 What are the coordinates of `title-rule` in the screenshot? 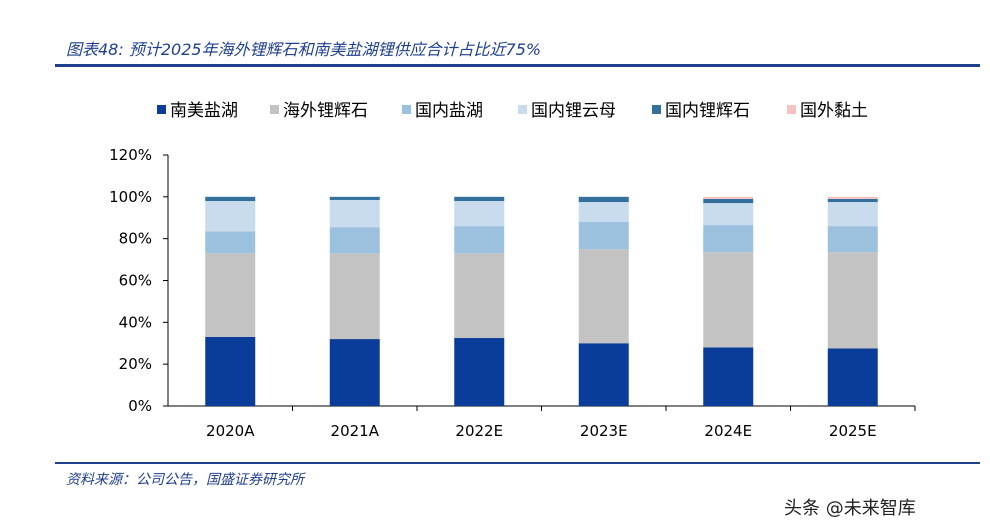 It's located at (517, 65).